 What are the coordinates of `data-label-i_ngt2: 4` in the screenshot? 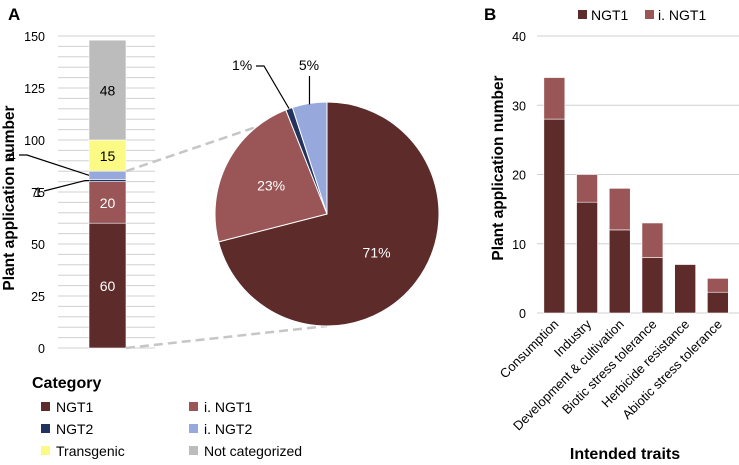 It's located at (12, 156).